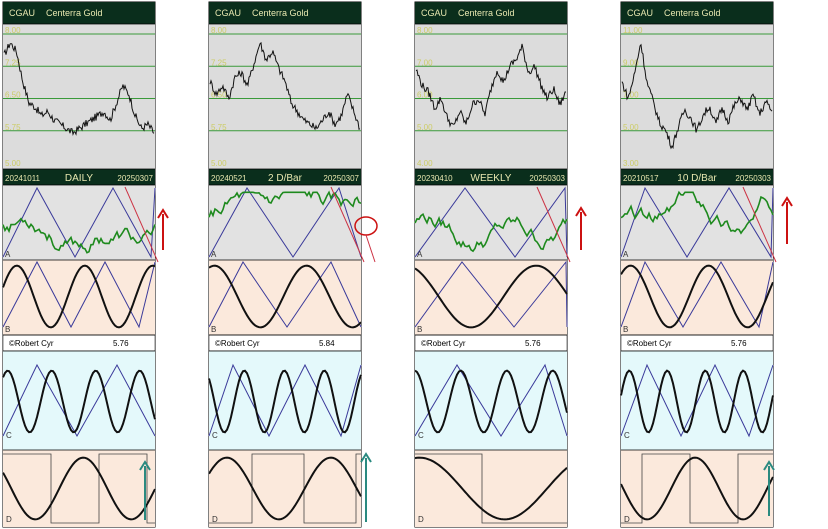 This screenshot has height=529, width=828. I want to click on price-tick-label: 4.00, so click(425, 163).